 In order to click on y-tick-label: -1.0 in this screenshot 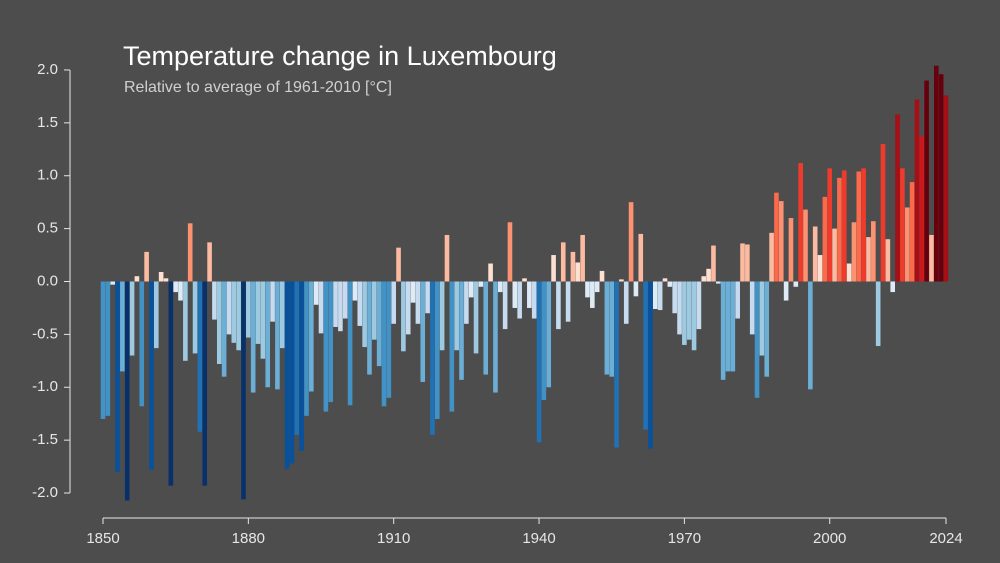, I will do `click(45, 386)`.